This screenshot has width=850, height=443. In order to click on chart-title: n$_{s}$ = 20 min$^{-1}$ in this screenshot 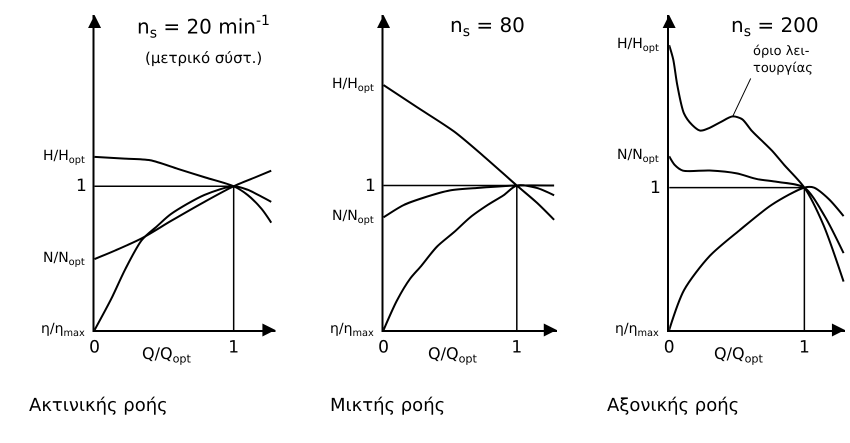, I will do `click(203, 27)`.